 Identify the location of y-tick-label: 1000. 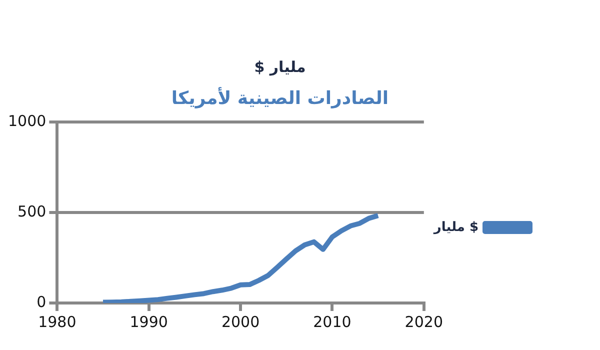
(27, 121).